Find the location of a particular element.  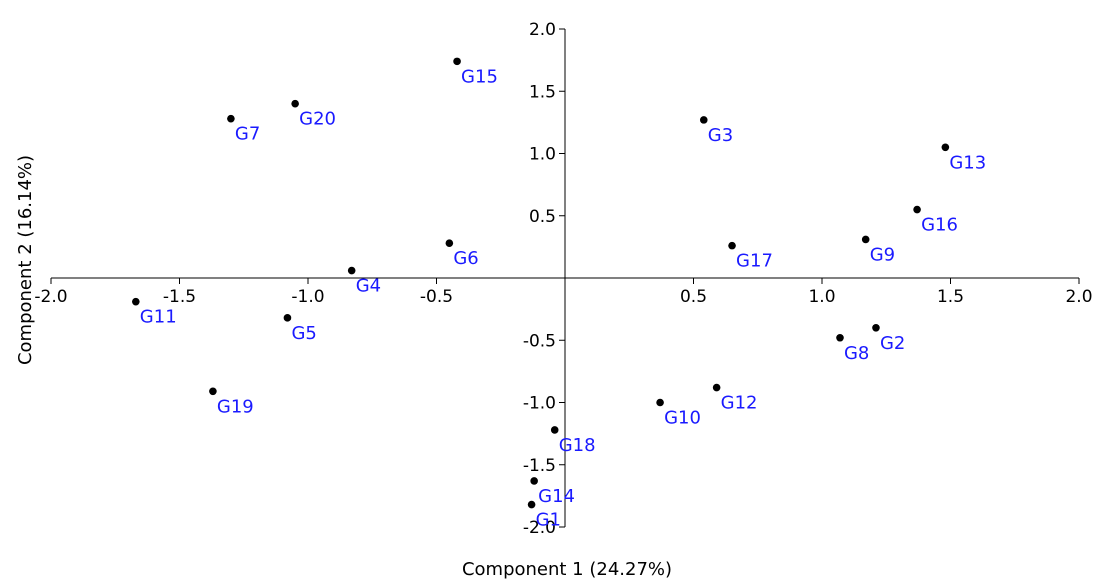

x-tick-label: 2.0 is located at coordinates (1078, 297).